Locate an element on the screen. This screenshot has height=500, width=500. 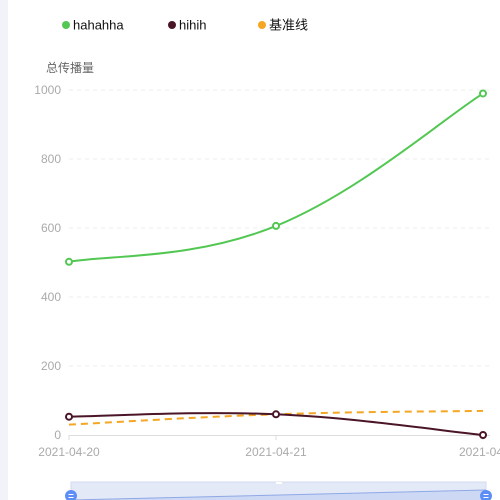
legend-label-1: hihih is located at coordinates (192, 25).